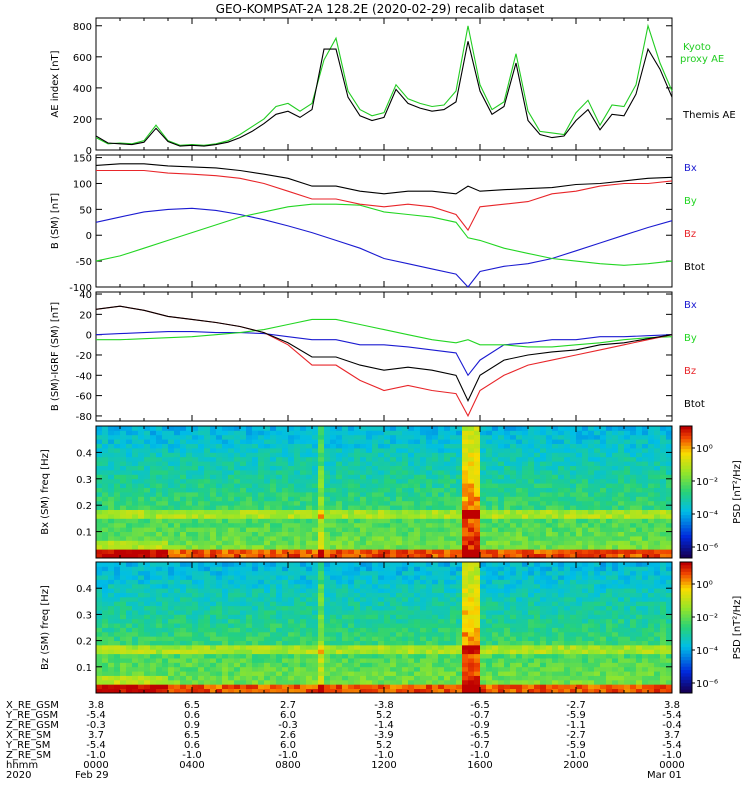 Image resolution: width=750 pixels, height=800 pixels. I want to click on colorbar-cell, so click(686, 454).